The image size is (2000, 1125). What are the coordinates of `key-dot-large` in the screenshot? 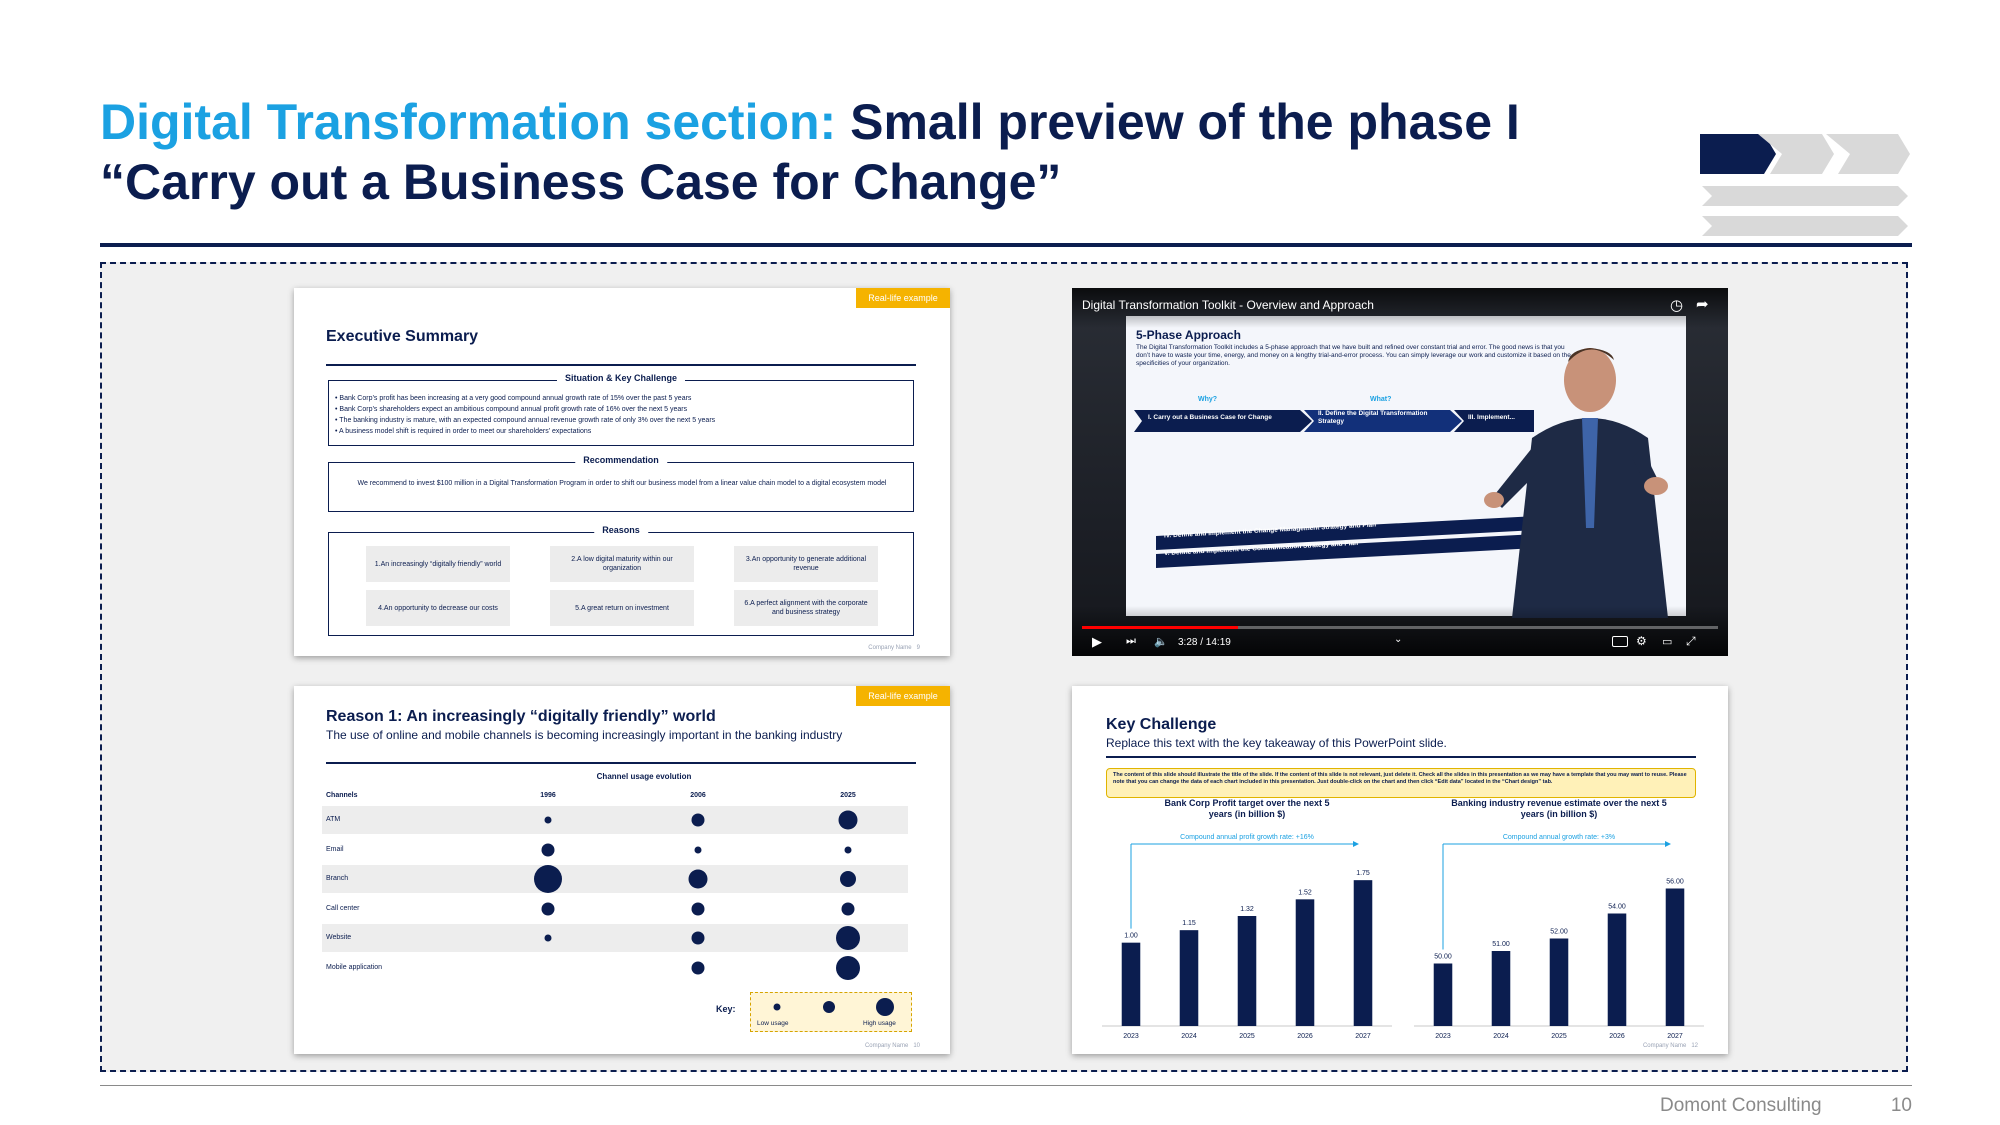 It's located at (885, 1007).